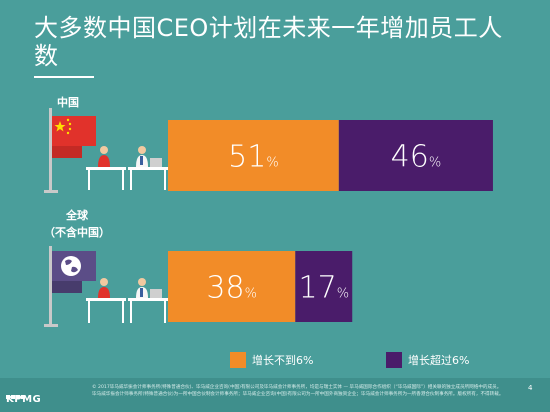  I want to click on legend-item: 增长超过6%, so click(427, 360).